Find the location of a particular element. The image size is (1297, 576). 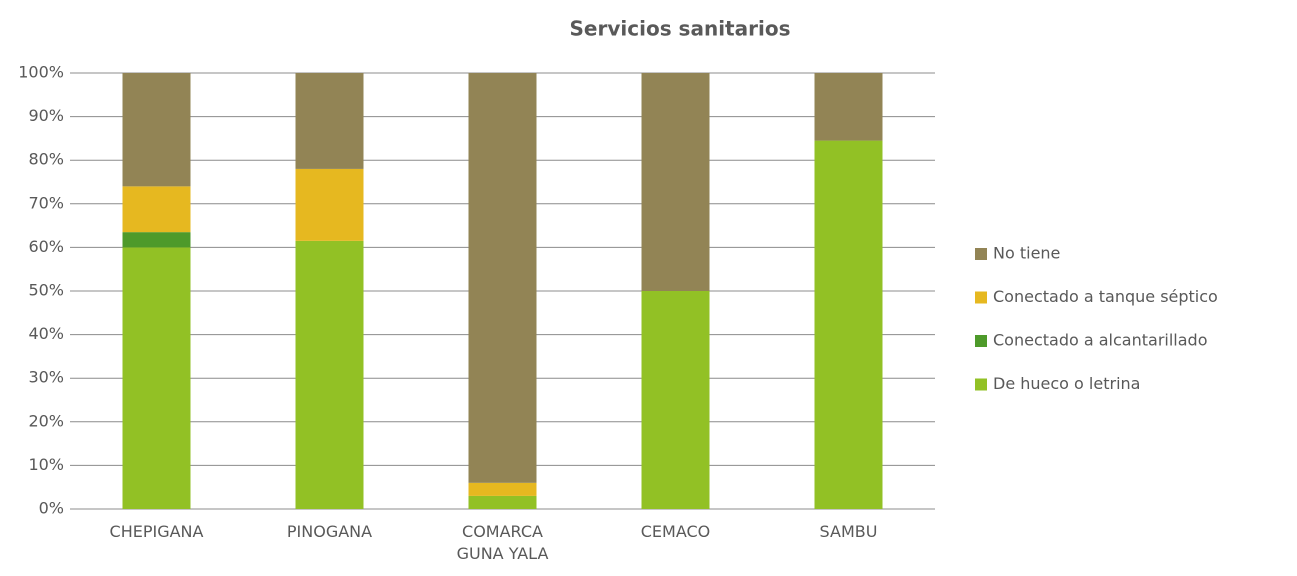

y-tick-label: 30% is located at coordinates (46, 377).